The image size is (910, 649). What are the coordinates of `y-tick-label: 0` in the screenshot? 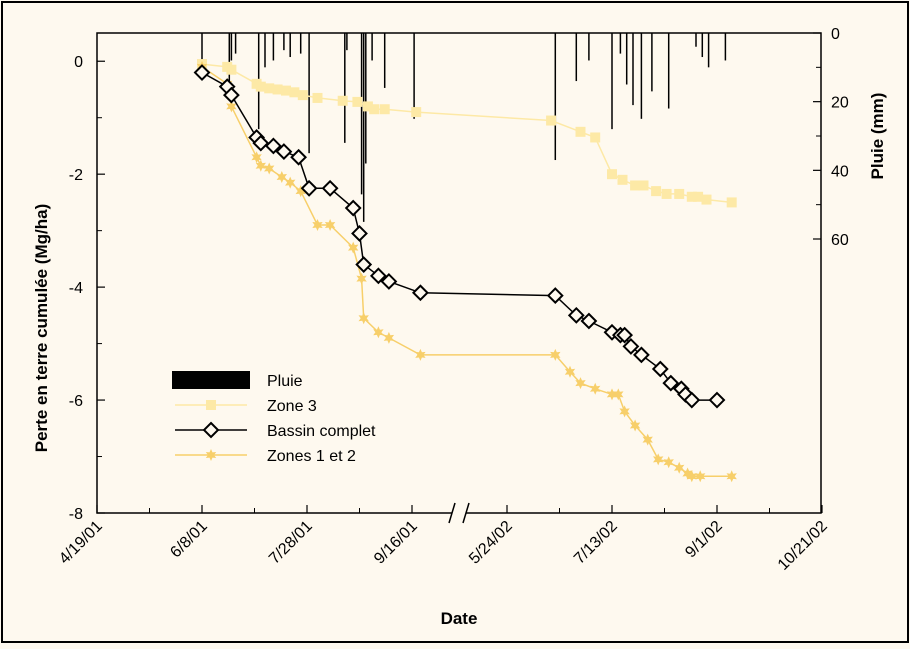 It's located at (78, 62).